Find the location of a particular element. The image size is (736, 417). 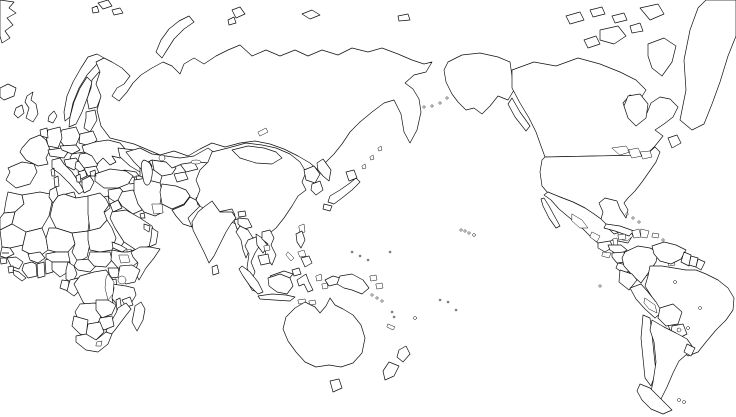

region-tasmania is located at coordinates (336, 385).